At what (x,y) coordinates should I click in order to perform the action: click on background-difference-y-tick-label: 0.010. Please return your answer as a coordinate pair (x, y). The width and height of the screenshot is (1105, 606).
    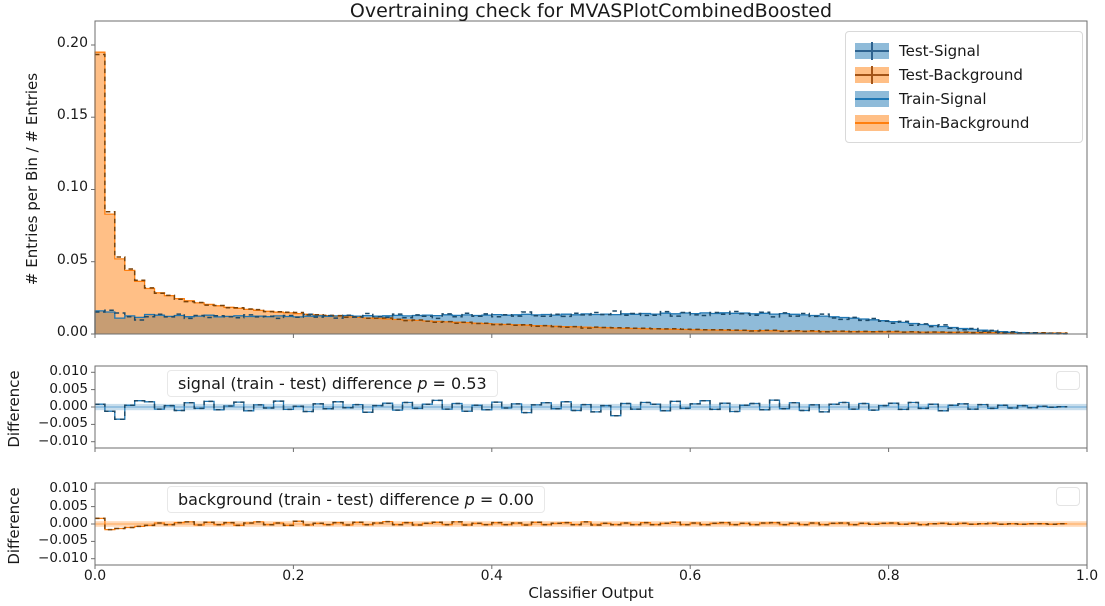
    Looking at the image, I should click on (68, 488).